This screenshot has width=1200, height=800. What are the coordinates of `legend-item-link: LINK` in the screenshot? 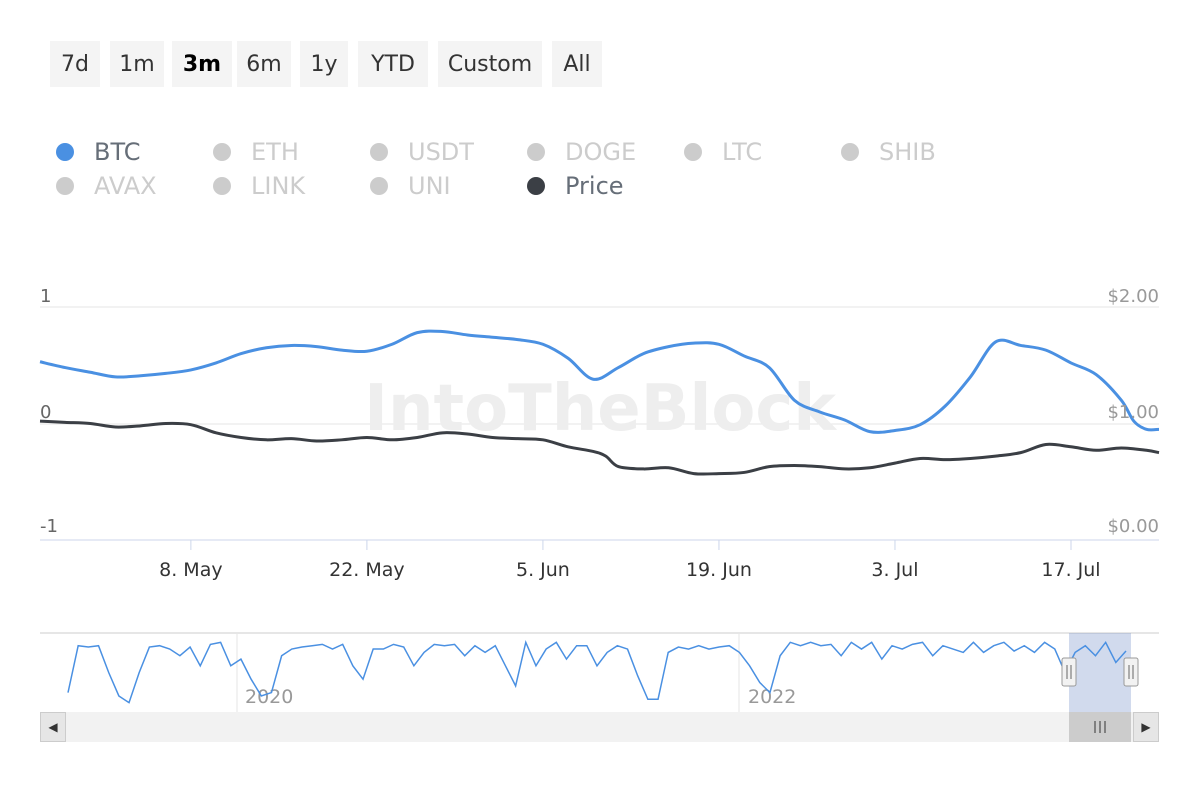 It's located at (259, 186).